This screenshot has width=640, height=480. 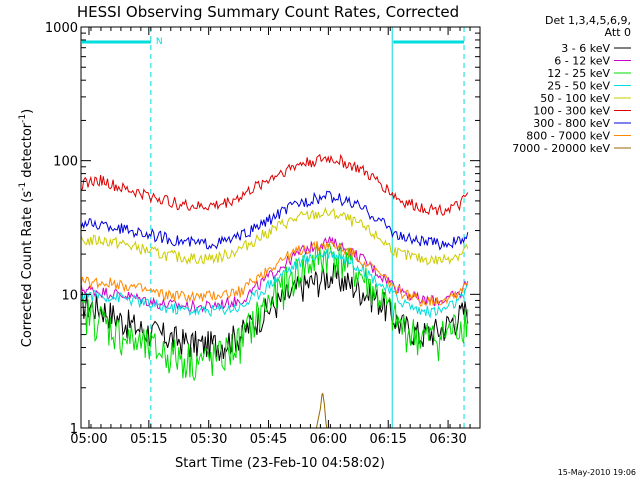 I want to click on legend-label: 6 - 12 keV, so click(x=582, y=61).